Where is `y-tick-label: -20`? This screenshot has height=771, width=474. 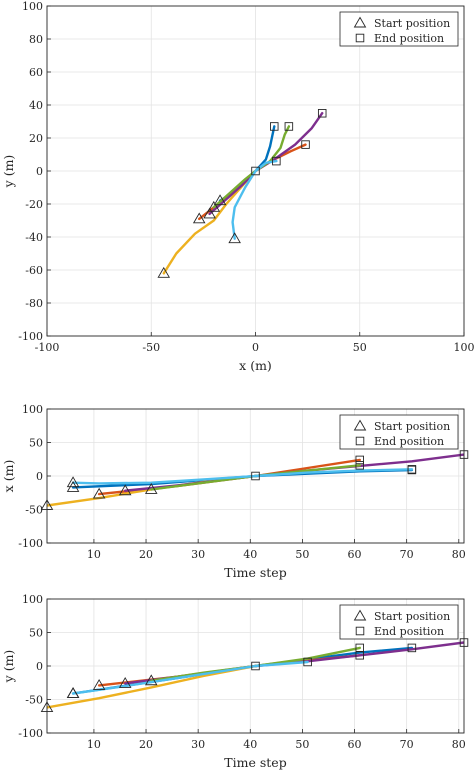
y-tick-label: -20 is located at coordinates (34, 204).